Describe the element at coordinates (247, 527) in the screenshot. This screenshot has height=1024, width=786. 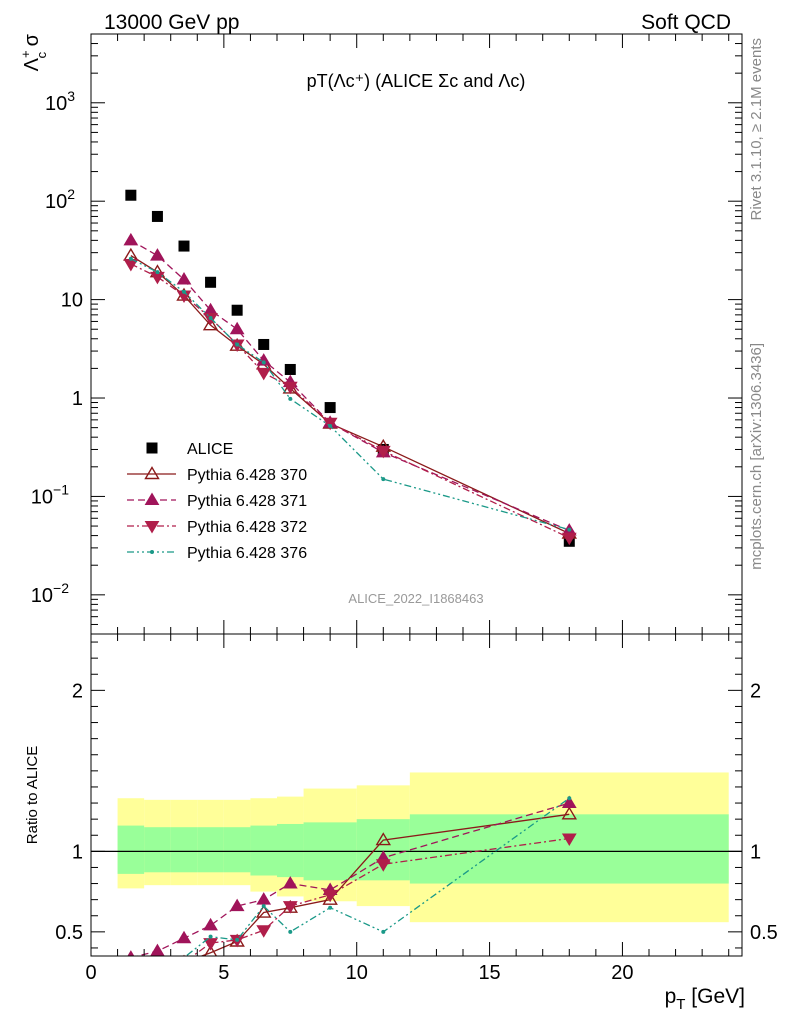
I see `legend-label-py372: Pythia 6.428 372` at that location.